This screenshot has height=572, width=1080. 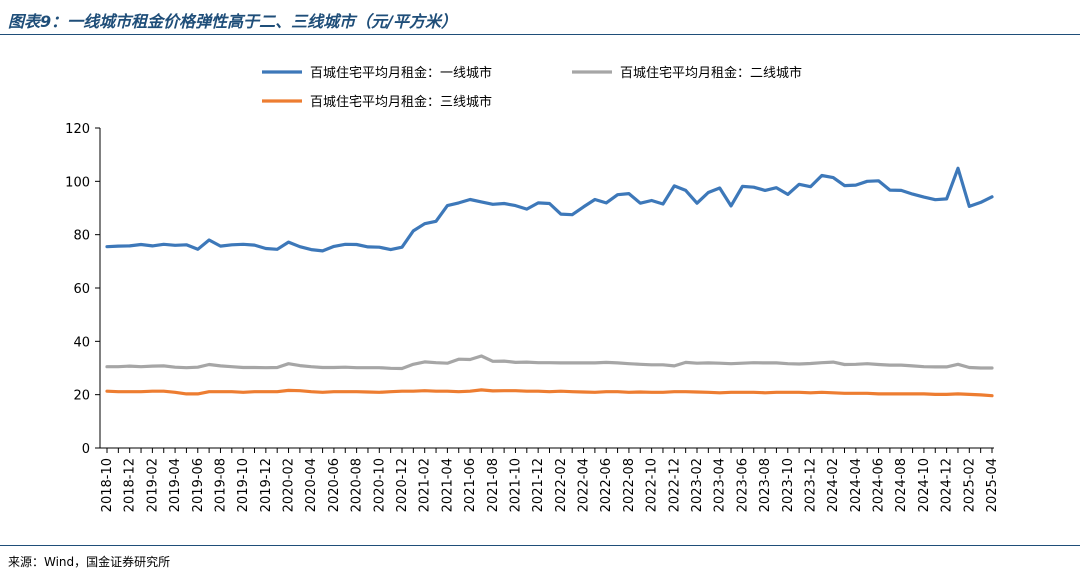 What do you see at coordinates (901, 485) in the screenshot?
I see `x-tick-label: 2024-08` at bounding box center [901, 485].